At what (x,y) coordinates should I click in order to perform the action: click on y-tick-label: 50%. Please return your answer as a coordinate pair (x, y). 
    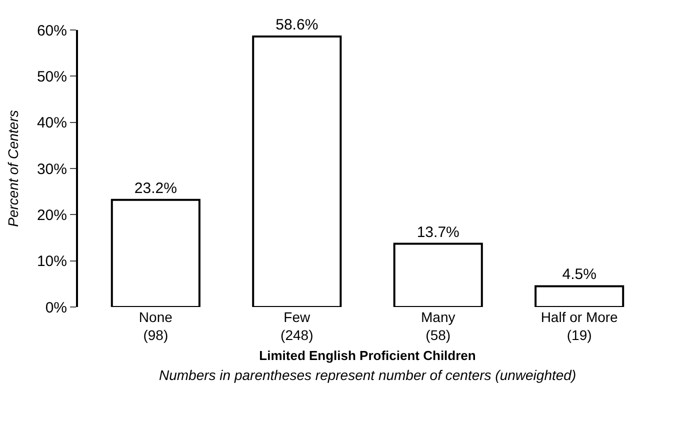
    Looking at the image, I should click on (51, 77).